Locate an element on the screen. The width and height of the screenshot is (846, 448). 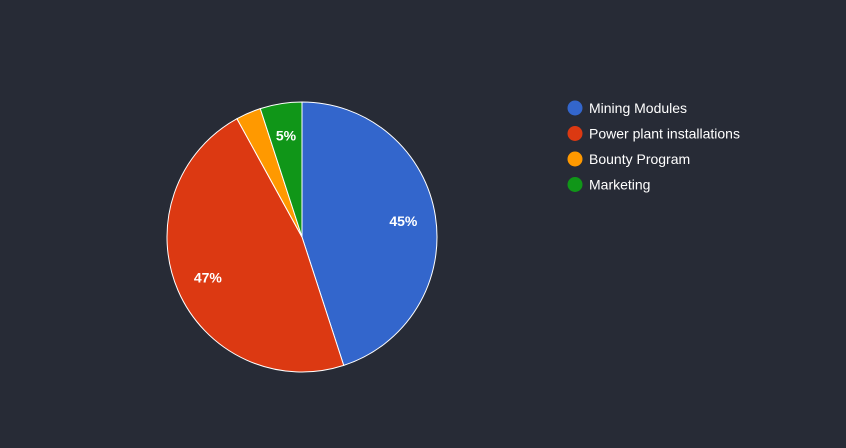
legend-item-mining-modules: Mining Modules is located at coordinates (627, 108).